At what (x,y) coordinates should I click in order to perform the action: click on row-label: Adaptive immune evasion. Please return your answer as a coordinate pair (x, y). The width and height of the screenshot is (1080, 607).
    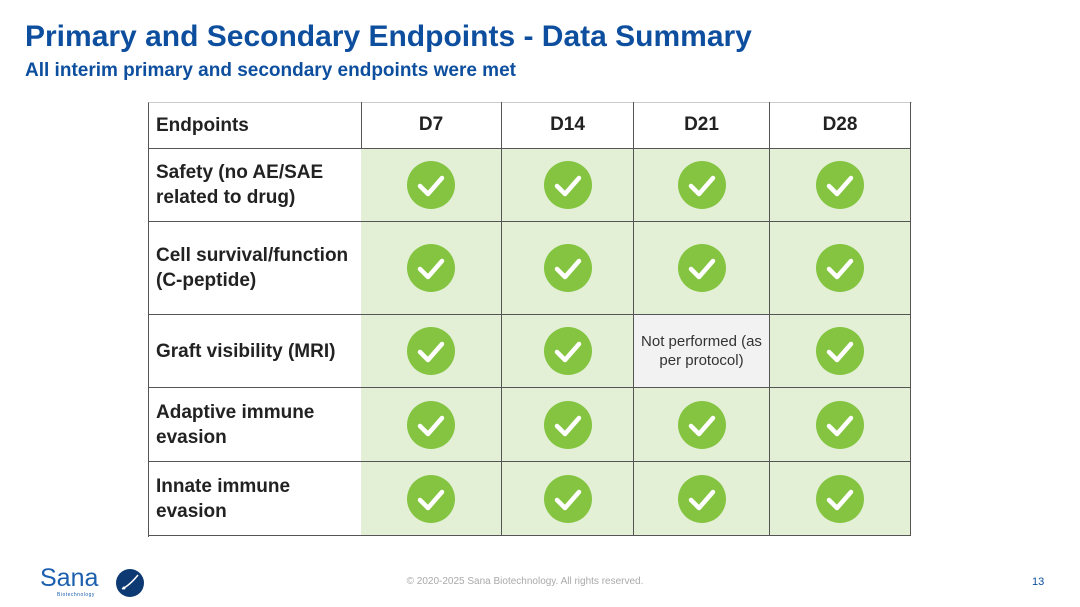
    Looking at the image, I should click on (255, 425).